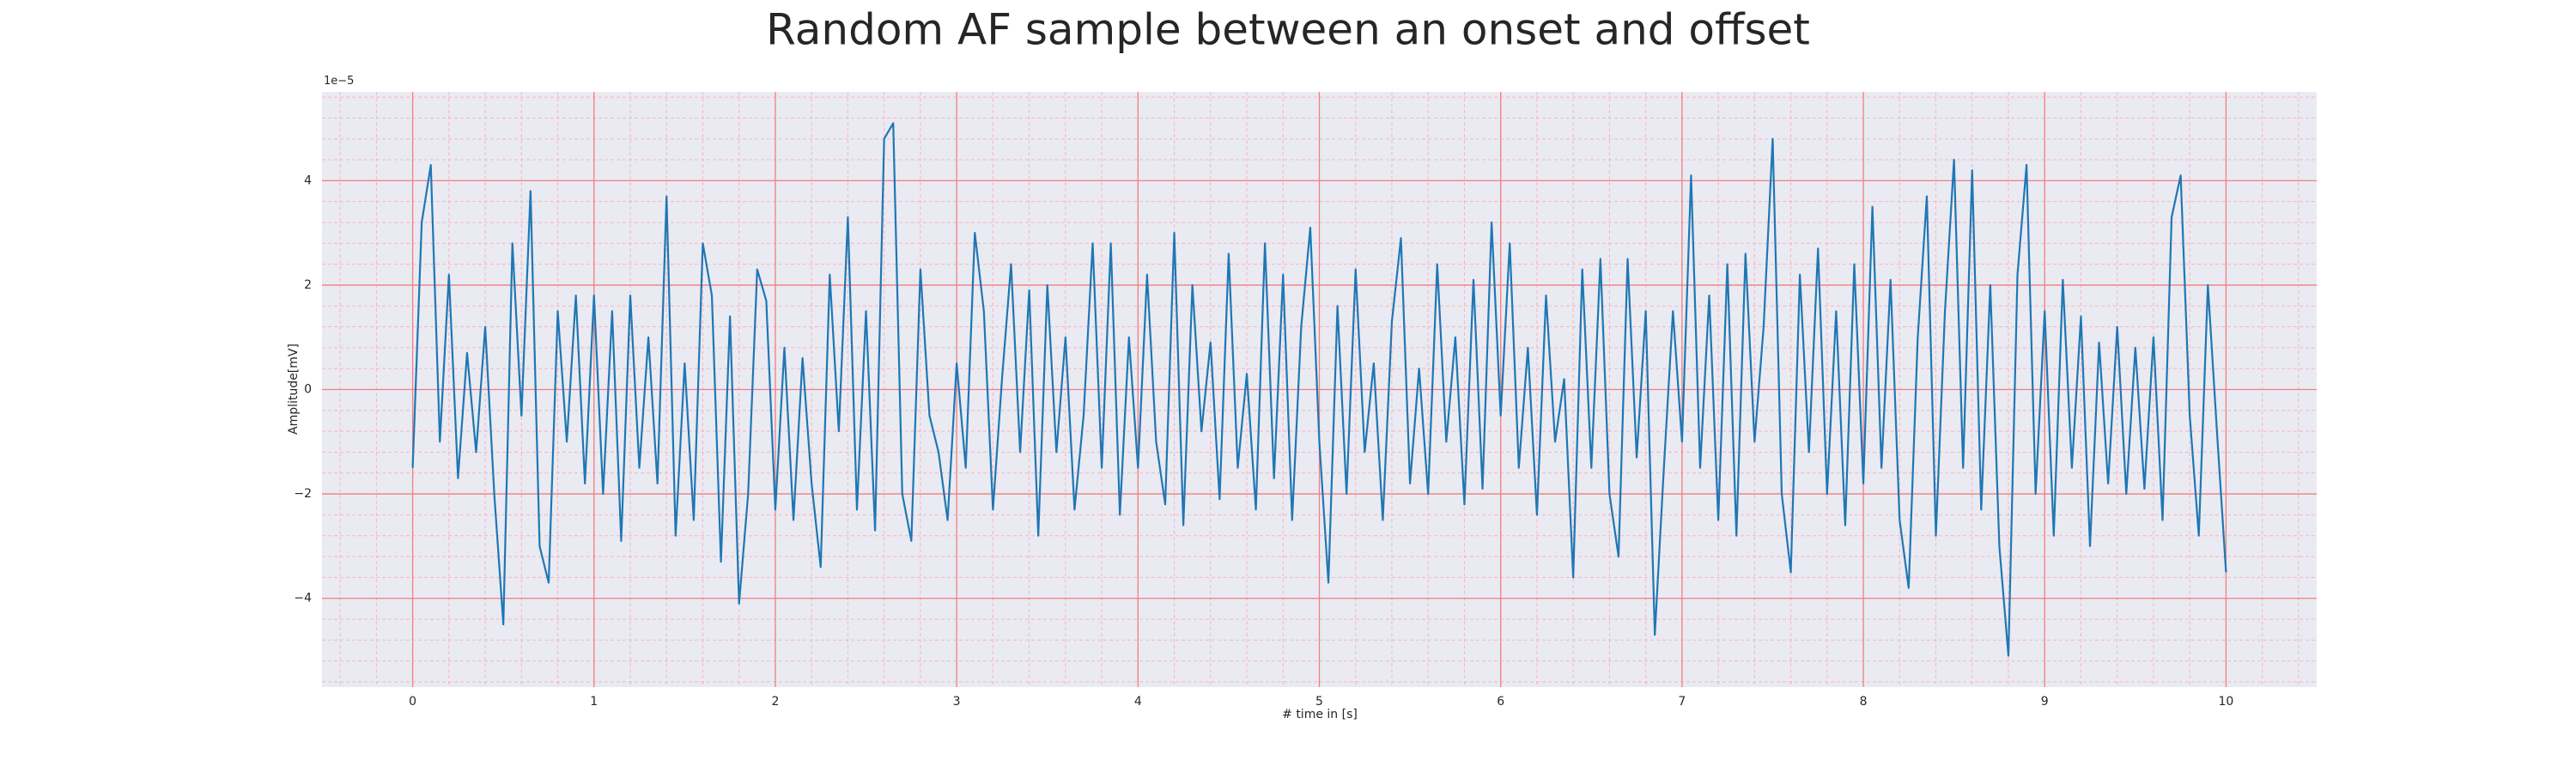 The width and height of the screenshot is (2576, 773). I want to click on x-tick-label: 3, so click(957, 702).